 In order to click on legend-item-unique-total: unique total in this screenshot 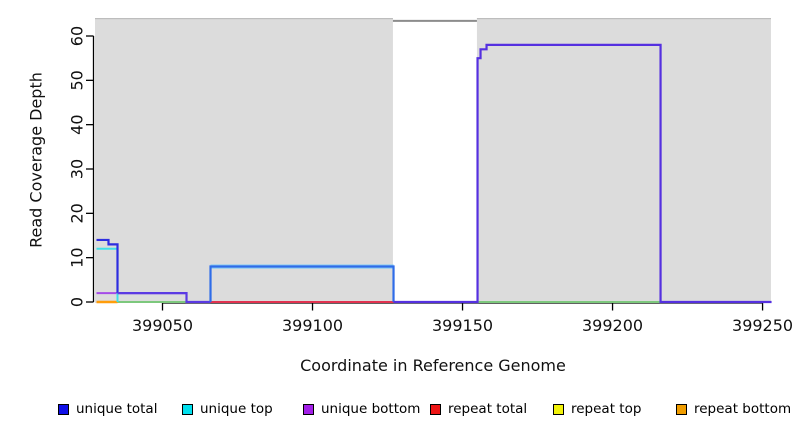, I will do `click(107, 409)`.